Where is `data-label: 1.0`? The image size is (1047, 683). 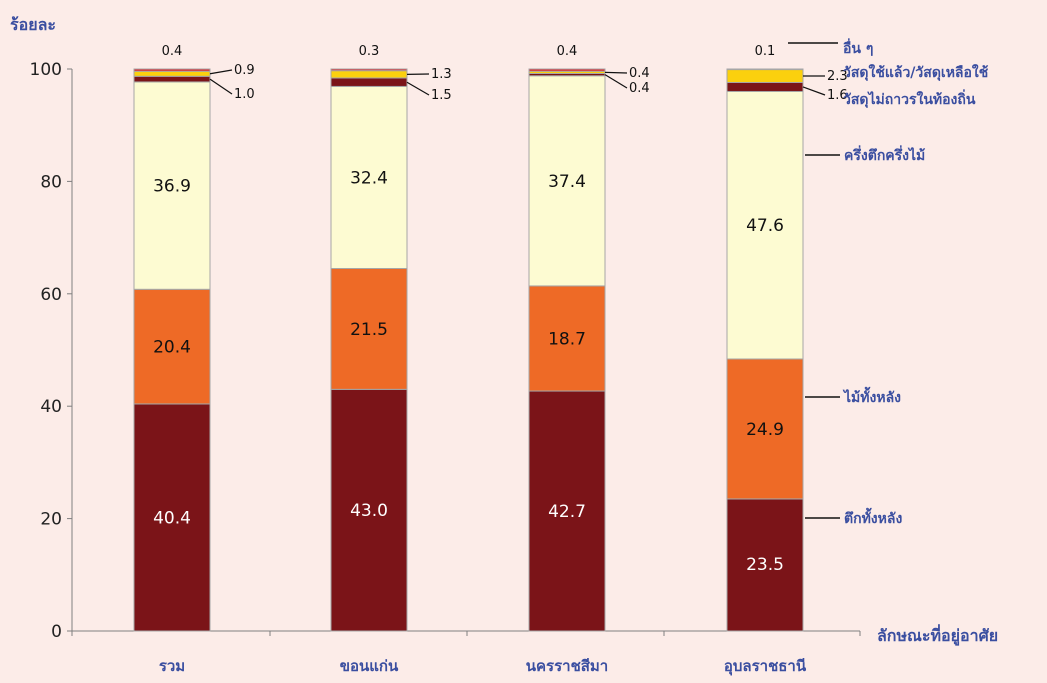 data-label: 1.0 is located at coordinates (244, 94).